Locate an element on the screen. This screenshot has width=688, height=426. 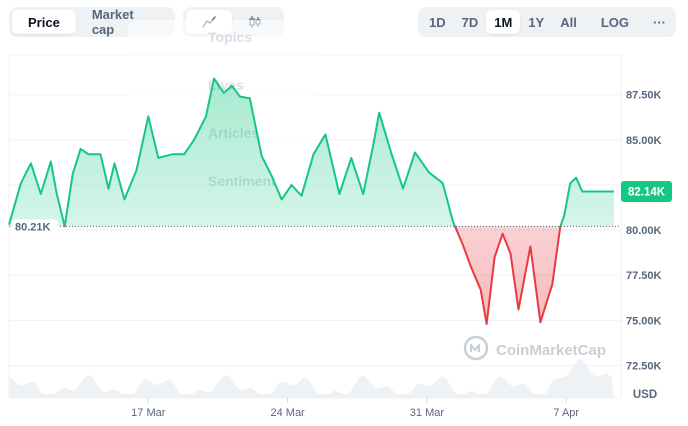
range-7d-button: 7D is located at coordinates (470, 22).